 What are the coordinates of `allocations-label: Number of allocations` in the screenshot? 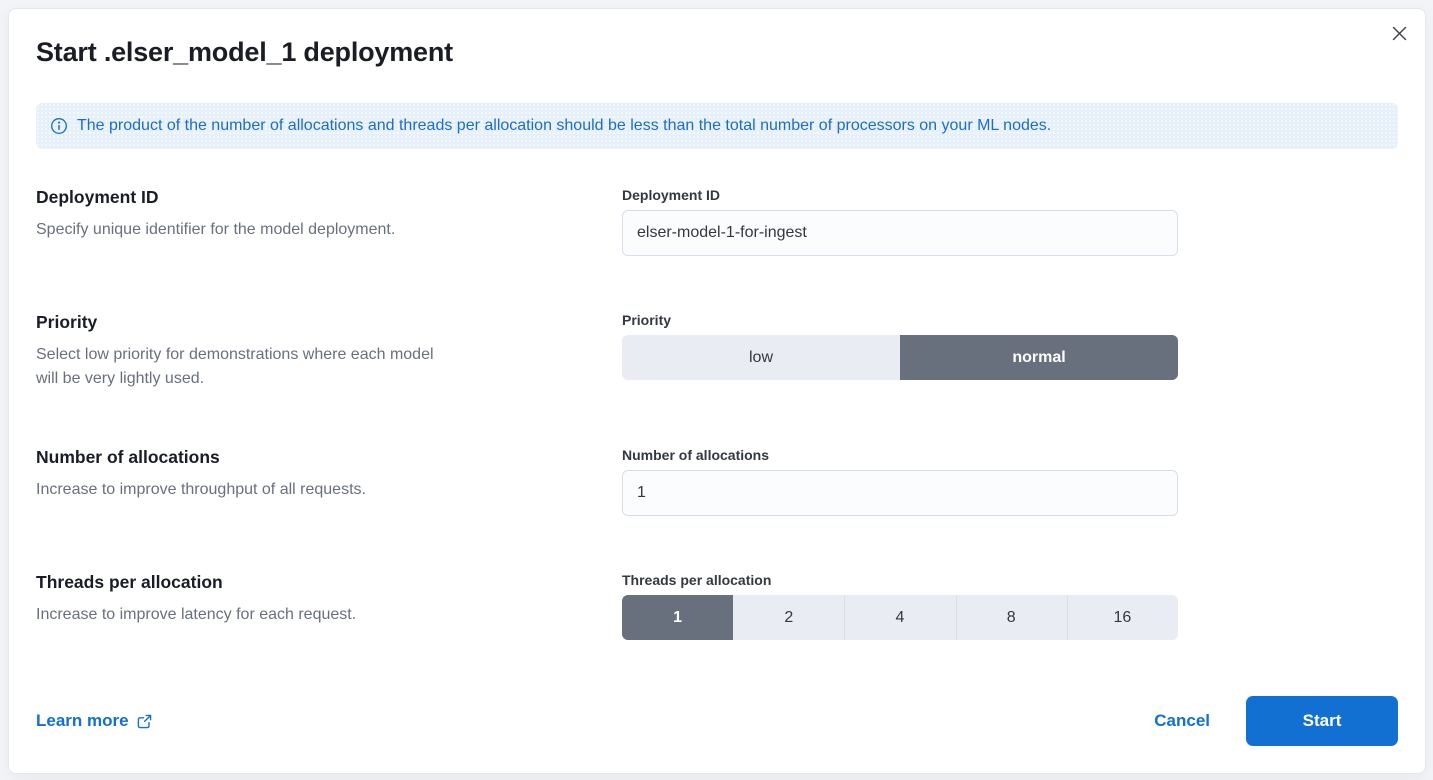 It's located at (696, 455).